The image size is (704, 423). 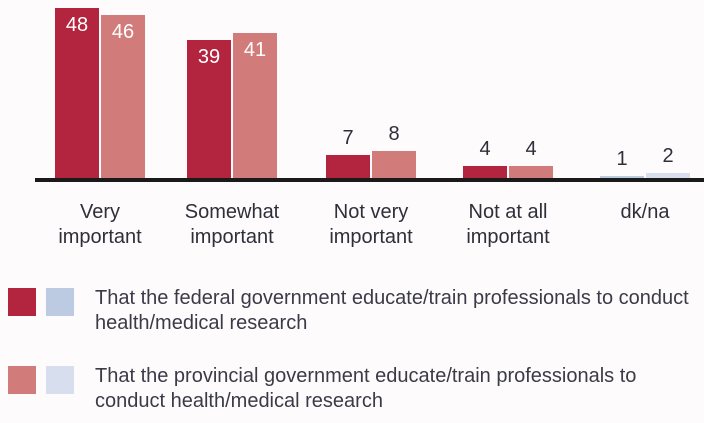 What do you see at coordinates (645, 212) in the screenshot?
I see `x-tick-label: dk/na` at bounding box center [645, 212].